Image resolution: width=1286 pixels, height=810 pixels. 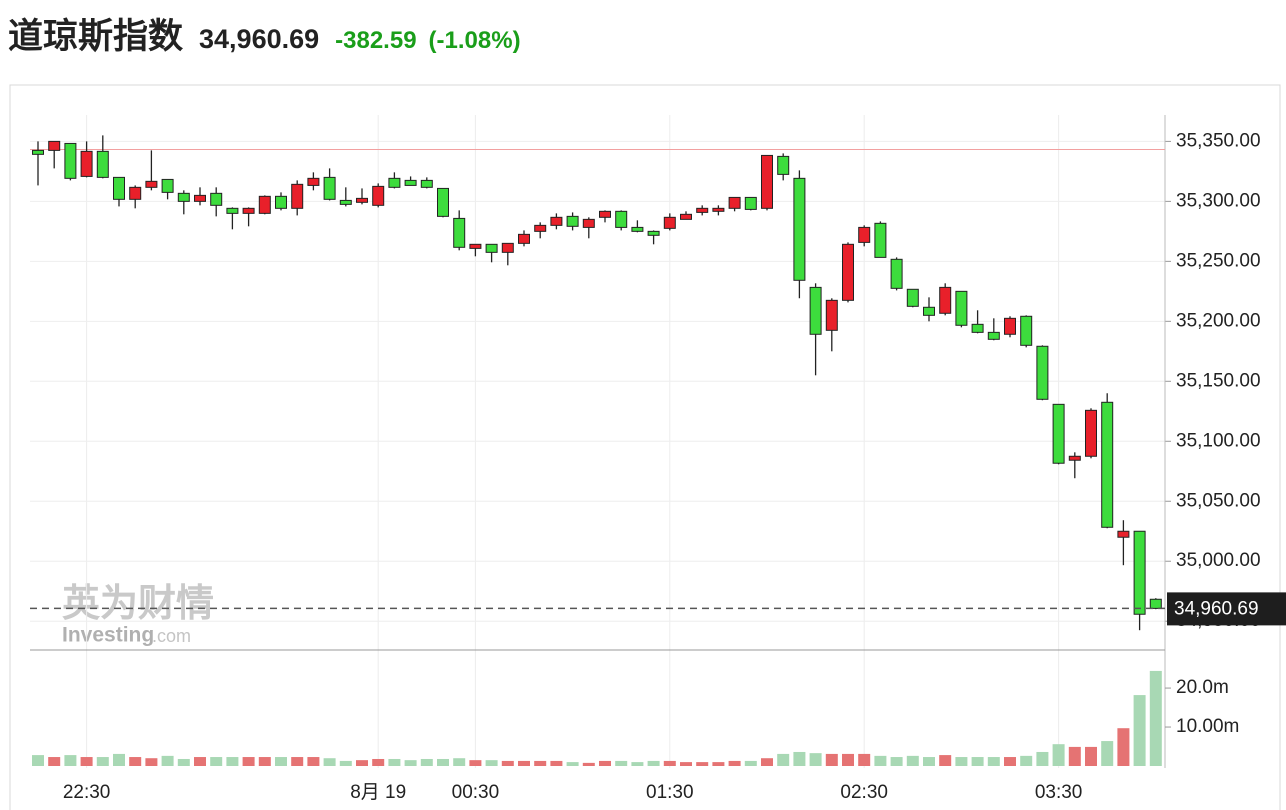 What do you see at coordinates (108, 635) in the screenshot?
I see `watermark-en: Investing` at bounding box center [108, 635].